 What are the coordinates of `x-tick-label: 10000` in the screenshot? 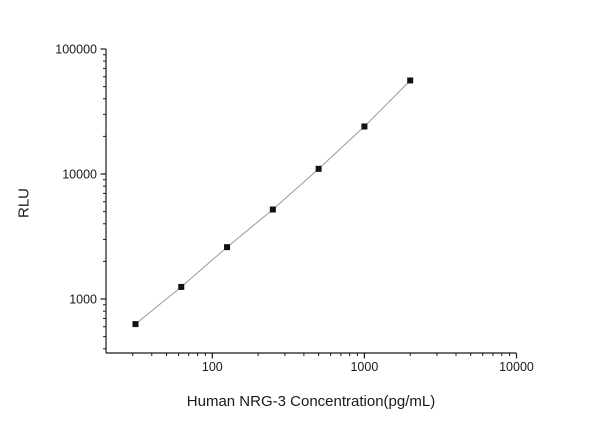 It's located at (516, 367).